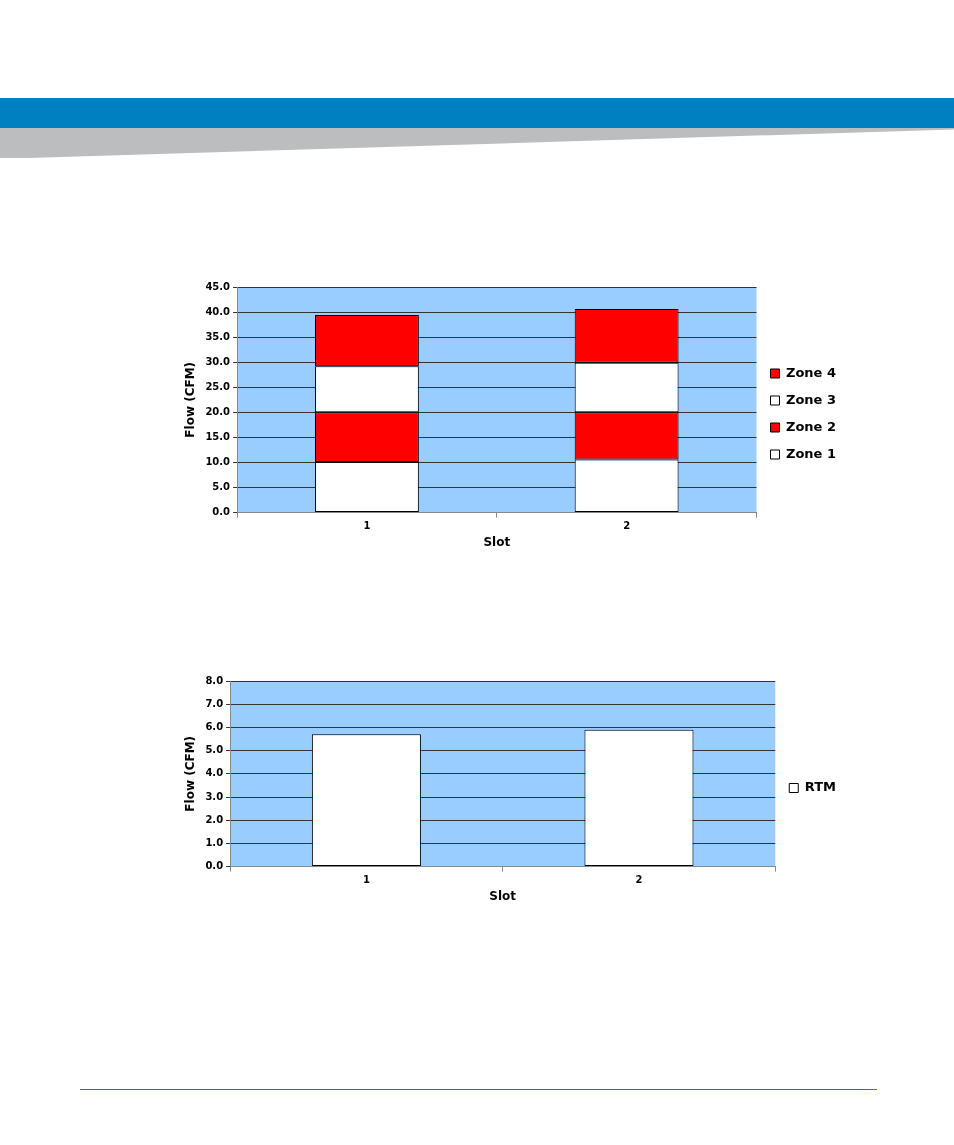 This screenshot has height=1145, width=954. Describe the element at coordinates (218, 286) in the screenshot. I see `y-tick-label: 45.0` at that location.